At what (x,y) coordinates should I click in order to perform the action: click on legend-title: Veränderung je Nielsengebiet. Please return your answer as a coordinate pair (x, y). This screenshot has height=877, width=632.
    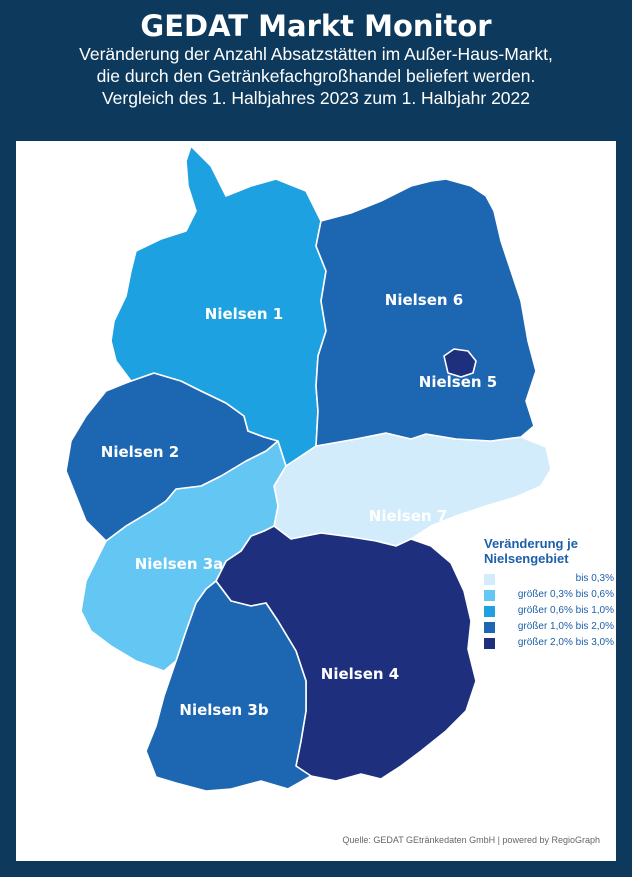
    Looking at the image, I should click on (549, 551).